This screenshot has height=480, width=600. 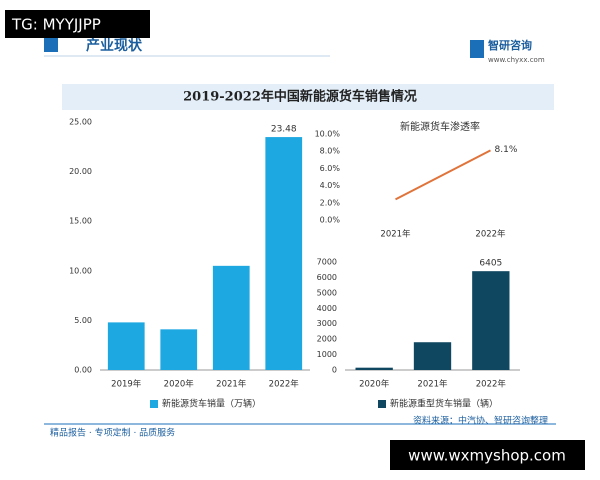 What do you see at coordinates (330, 151) in the screenshot?
I see `y-tick-label: 8.0%` at bounding box center [330, 151].